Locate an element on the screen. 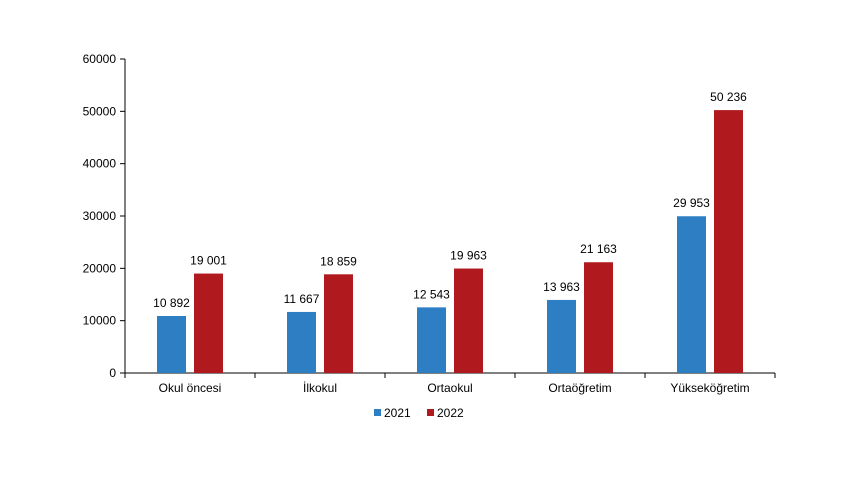  legend: 2021 2022 is located at coordinates (419, 413).